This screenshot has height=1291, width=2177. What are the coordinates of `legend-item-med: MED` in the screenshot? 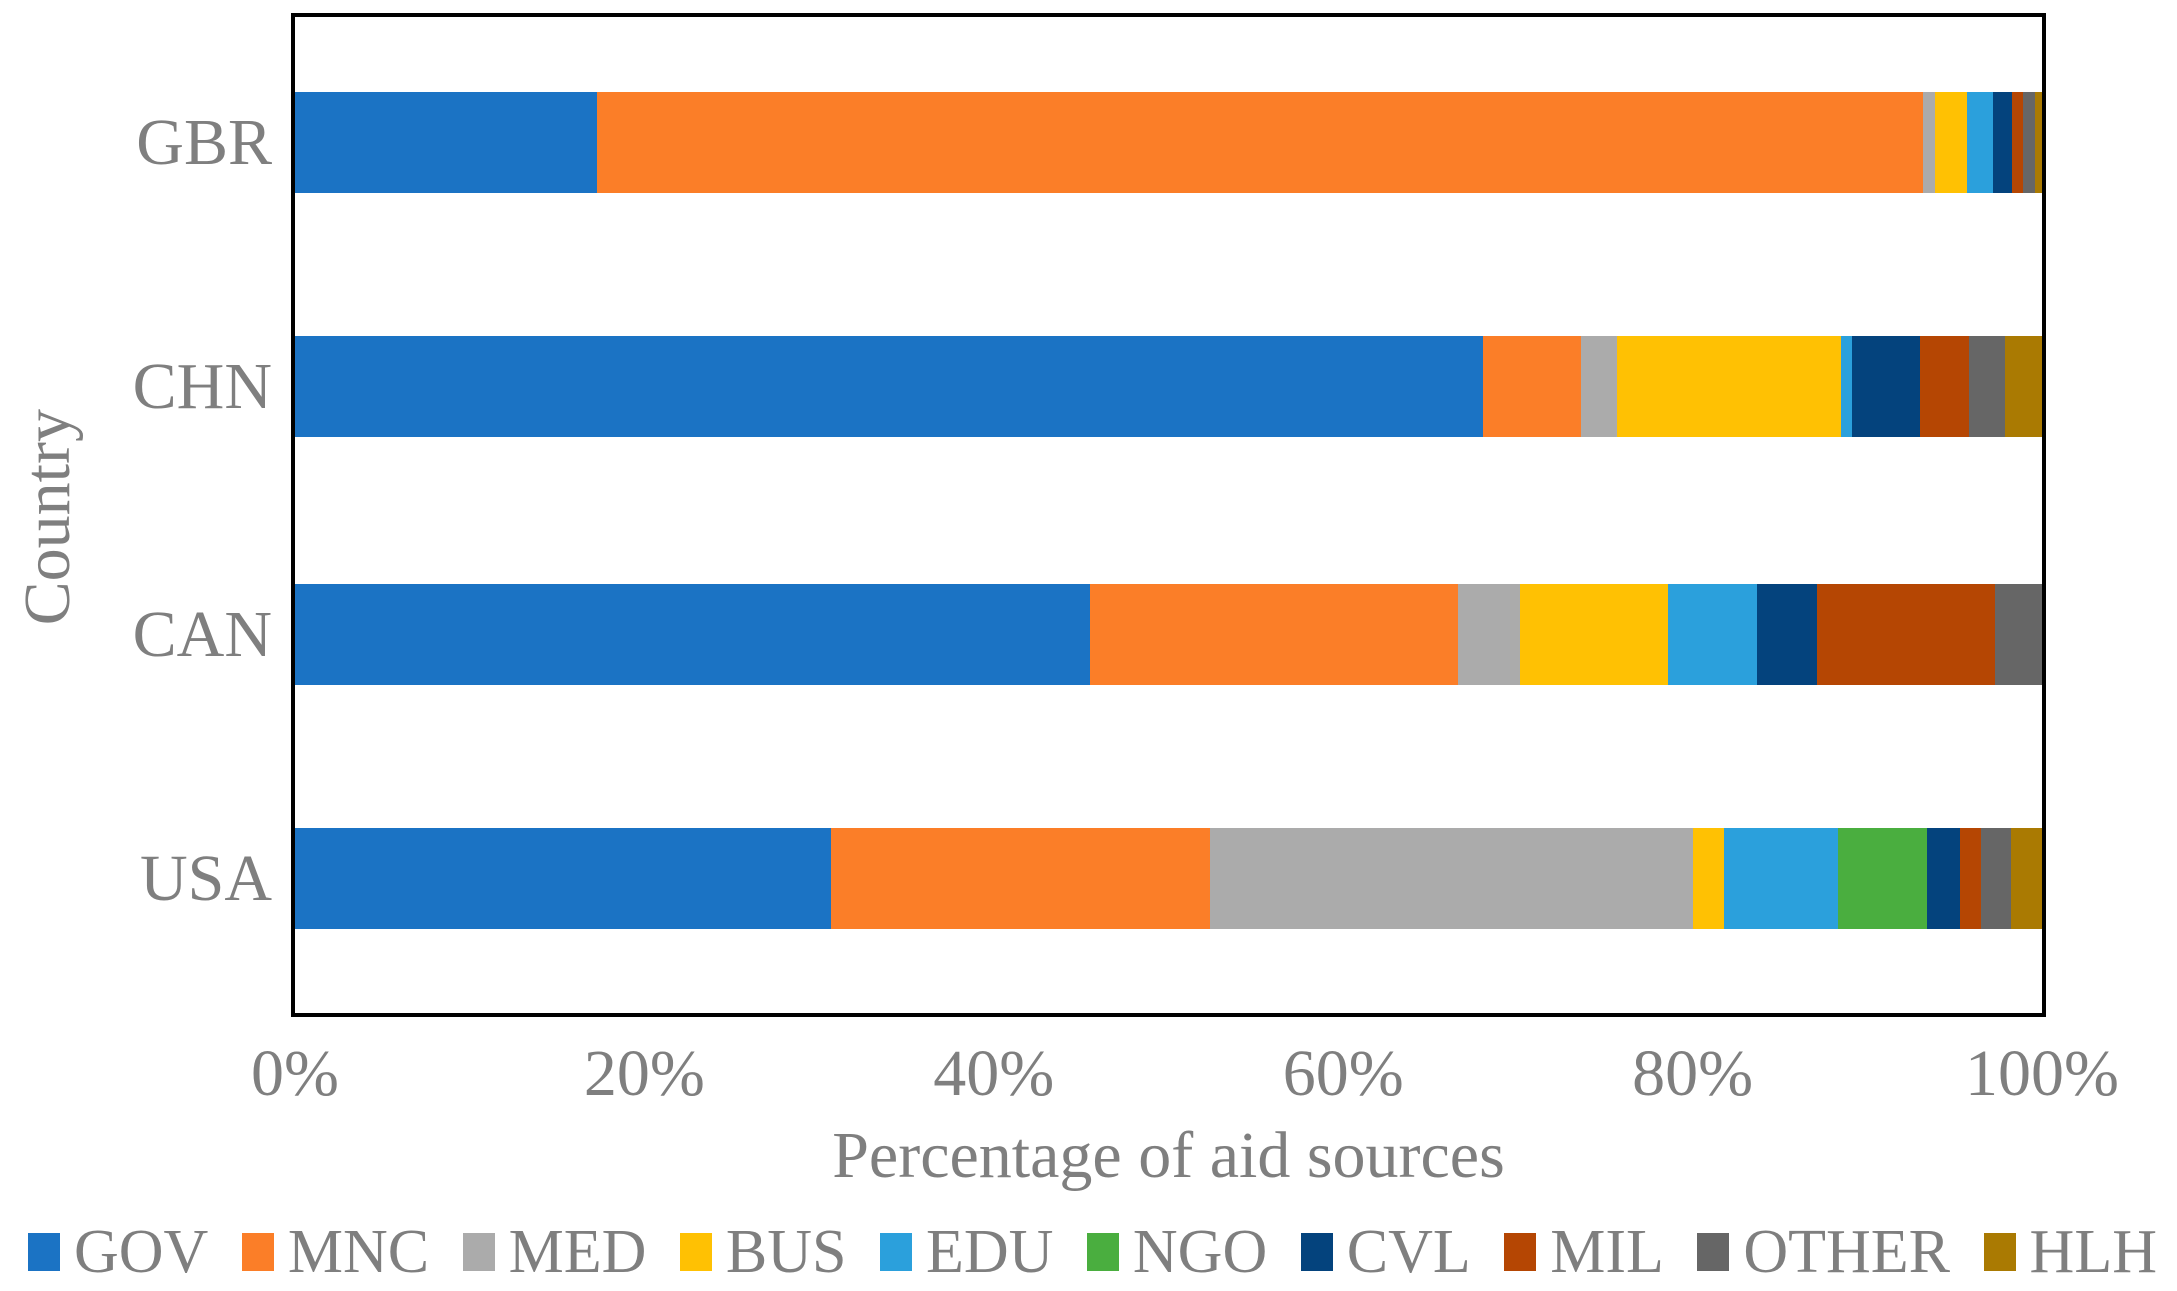 It's located at (554, 1252).